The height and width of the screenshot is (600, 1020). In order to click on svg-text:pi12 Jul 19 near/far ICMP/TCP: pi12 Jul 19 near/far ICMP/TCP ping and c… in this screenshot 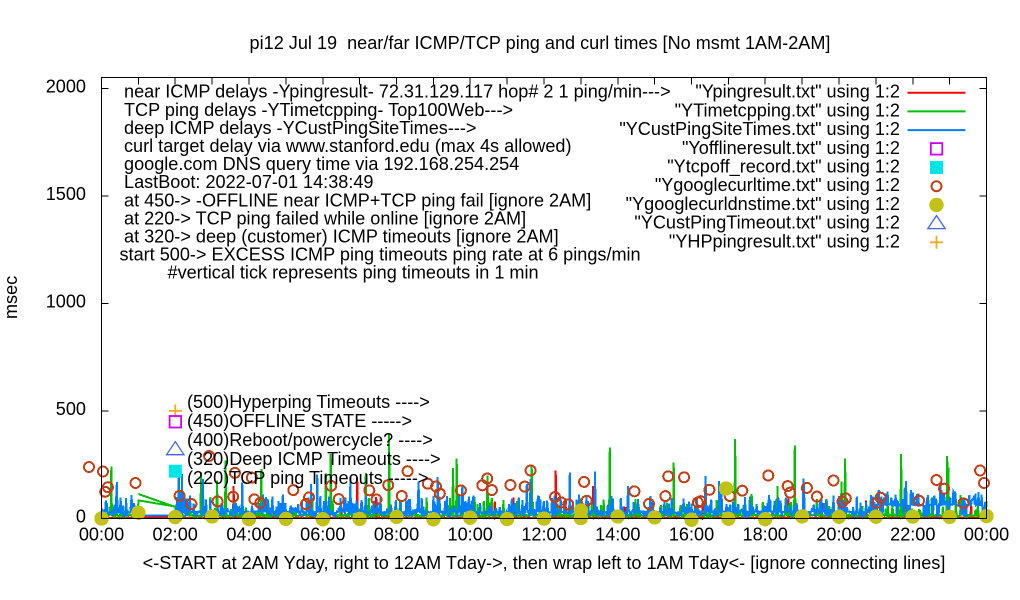, I will do `click(540, 43)`.